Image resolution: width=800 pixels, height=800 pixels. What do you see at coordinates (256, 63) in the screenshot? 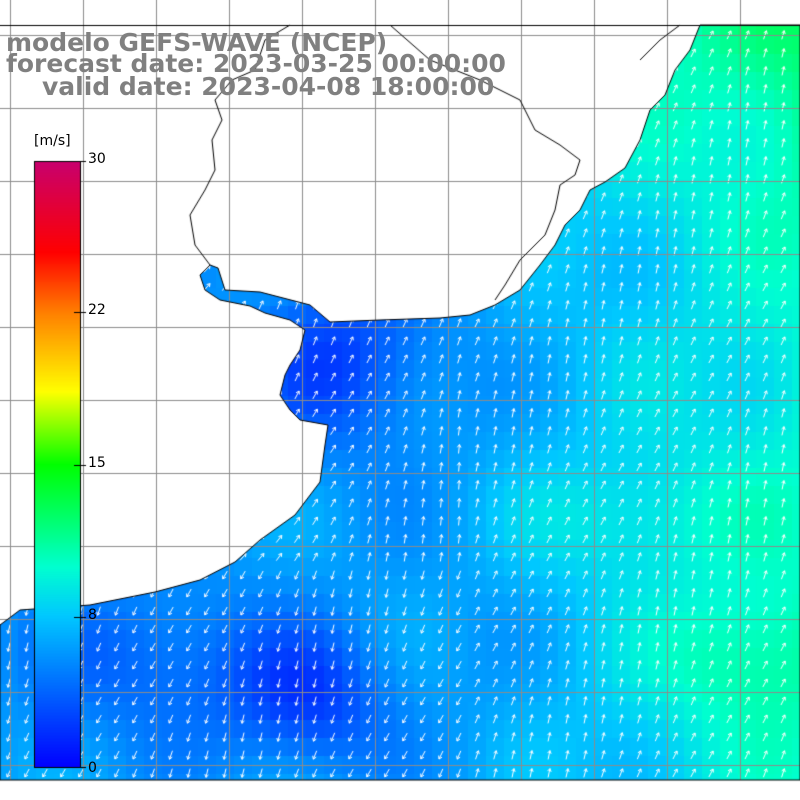
I see `forecast-date: forecast date: 2023-03-25 00:00:00` at bounding box center [256, 63].